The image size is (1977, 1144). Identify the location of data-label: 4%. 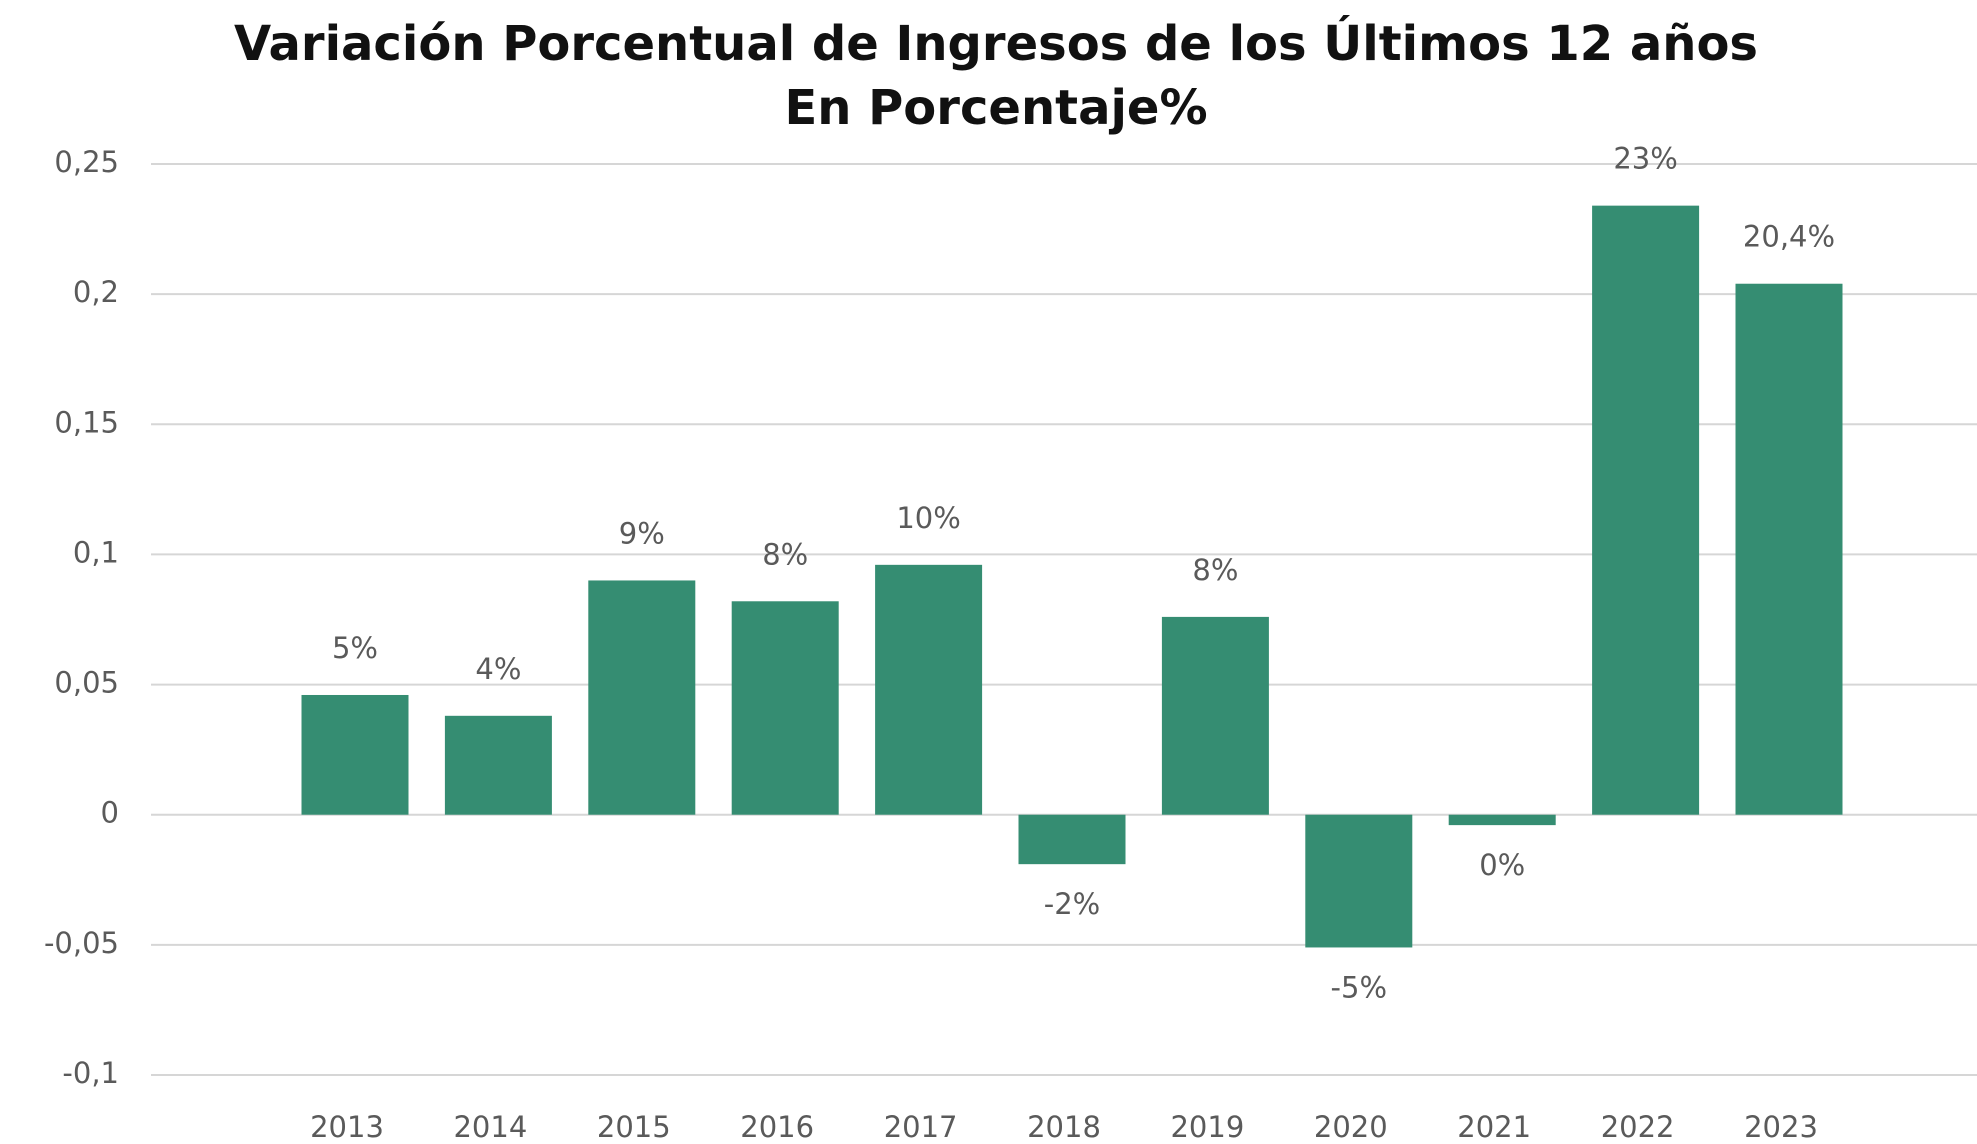
(498, 669).